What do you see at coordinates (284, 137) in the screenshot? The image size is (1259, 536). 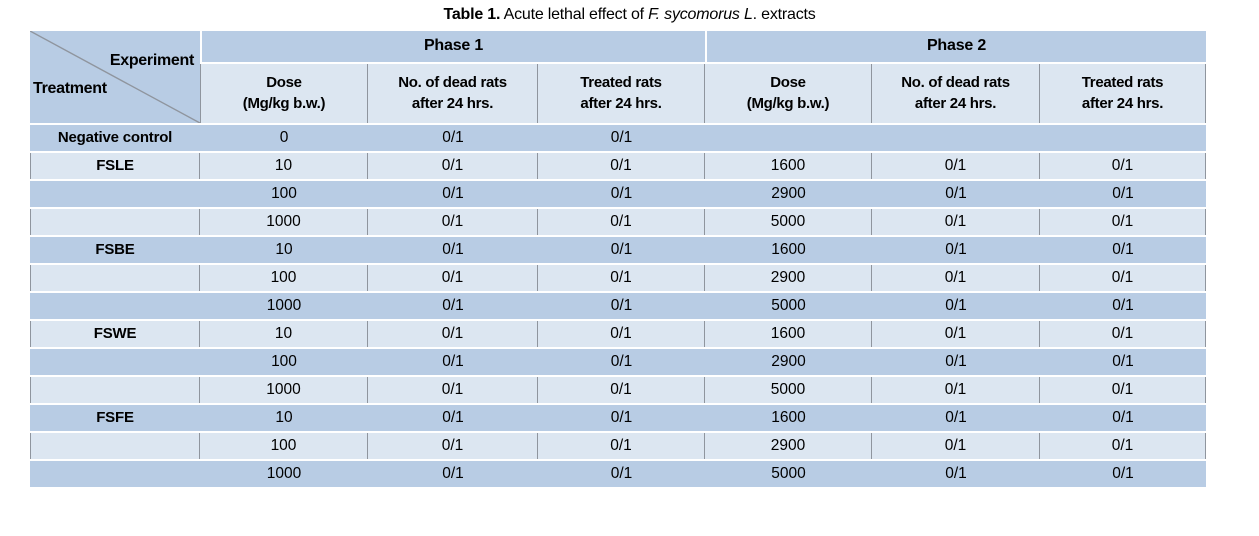 I see `value-cell: 0` at bounding box center [284, 137].